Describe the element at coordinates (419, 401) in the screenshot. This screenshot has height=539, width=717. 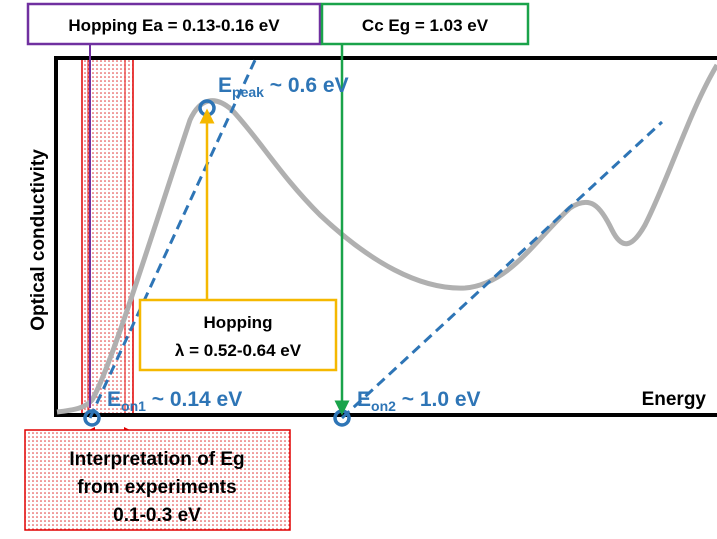
I see `e-on2-label: Eon2 ~ 1.0 eV` at that location.